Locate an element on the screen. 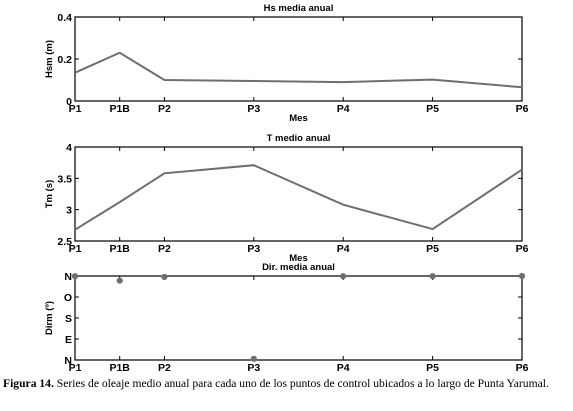  chart1-ytick-label: 0.2 is located at coordinates (64, 60).